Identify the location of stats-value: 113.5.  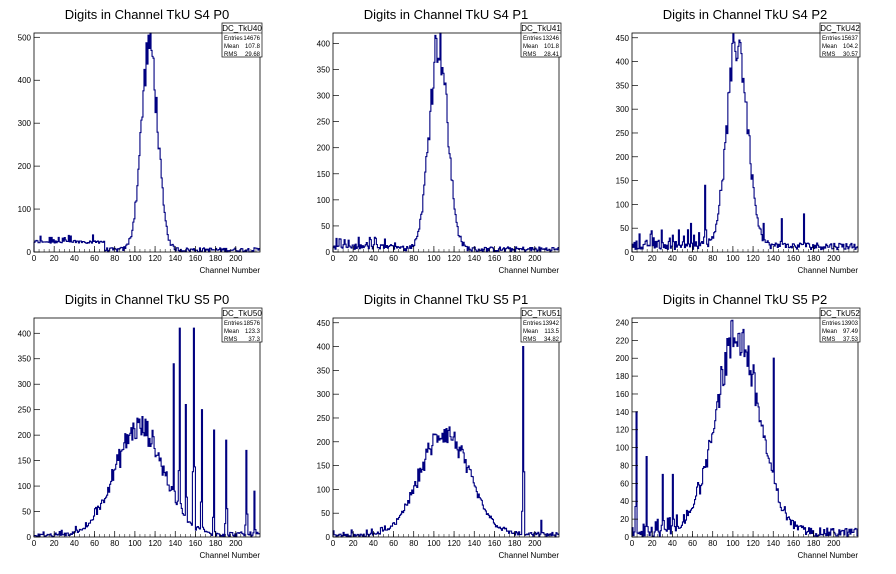
(551, 332).